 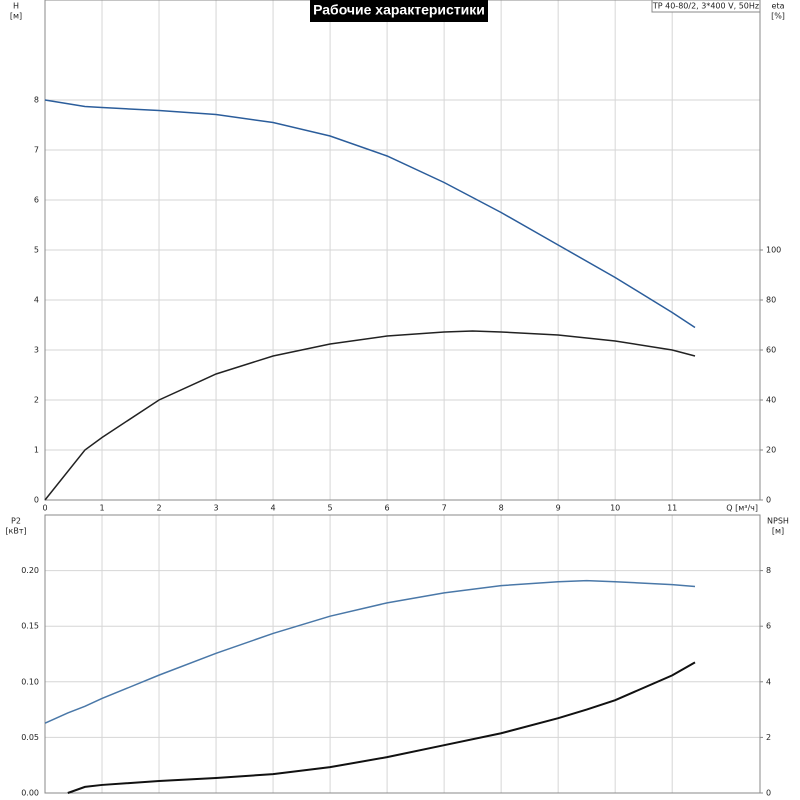 I want to click on y-tick-label: 0.20, so click(x=30, y=570).